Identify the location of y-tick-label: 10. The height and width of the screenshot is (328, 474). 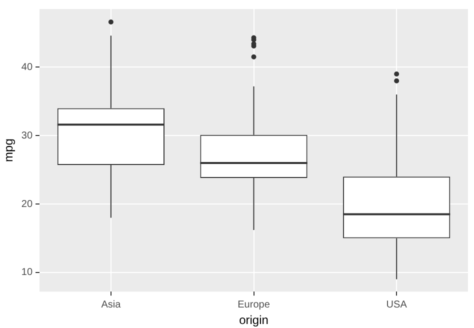
(27, 272).